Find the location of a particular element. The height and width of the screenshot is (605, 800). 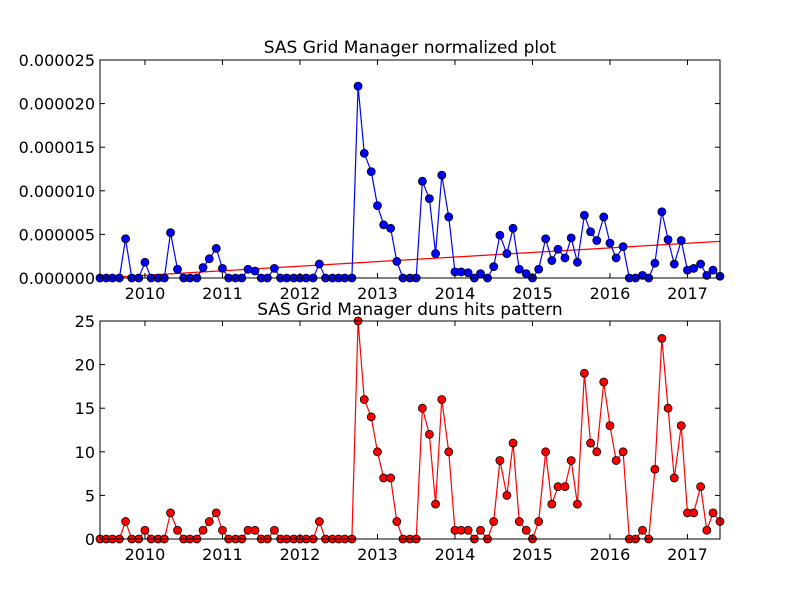

chart-title: SAS Grid Manager duns hits pattern is located at coordinates (409, 310).